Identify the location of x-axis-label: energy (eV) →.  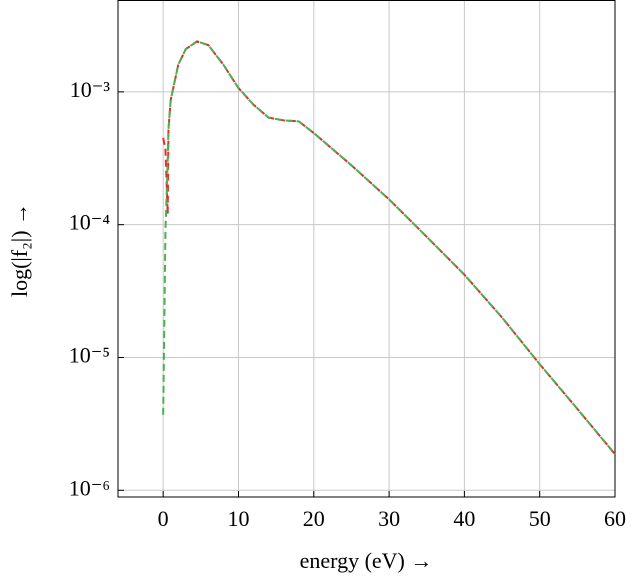
(366, 560).